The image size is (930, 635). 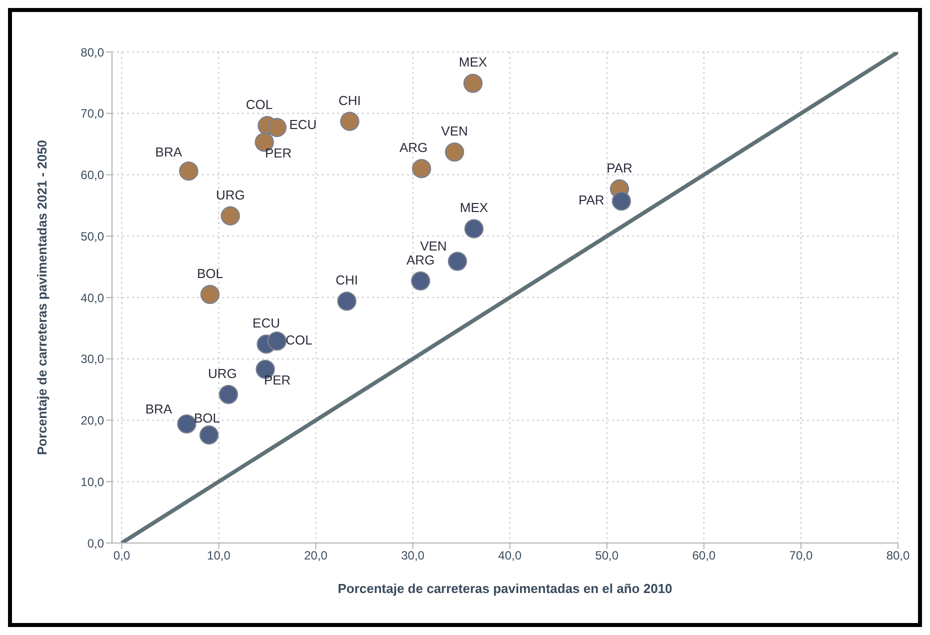 What do you see at coordinates (505, 588) in the screenshot?
I see `x-axis-title: Porcentaje de carreteras pavimentadas en el año 2010` at bounding box center [505, 588].